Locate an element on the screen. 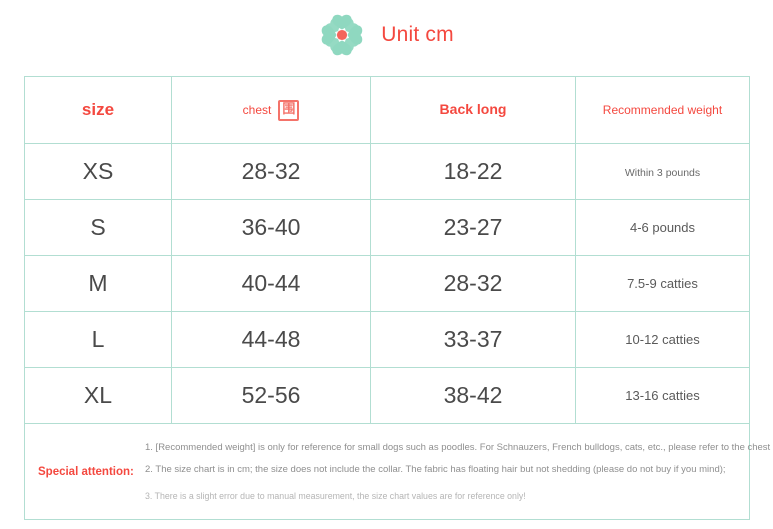 Image resolution: width=773 pixels, height=529 pixels. recommended-weight-value: Within 3 pounds is located at coordinates (662, 172).